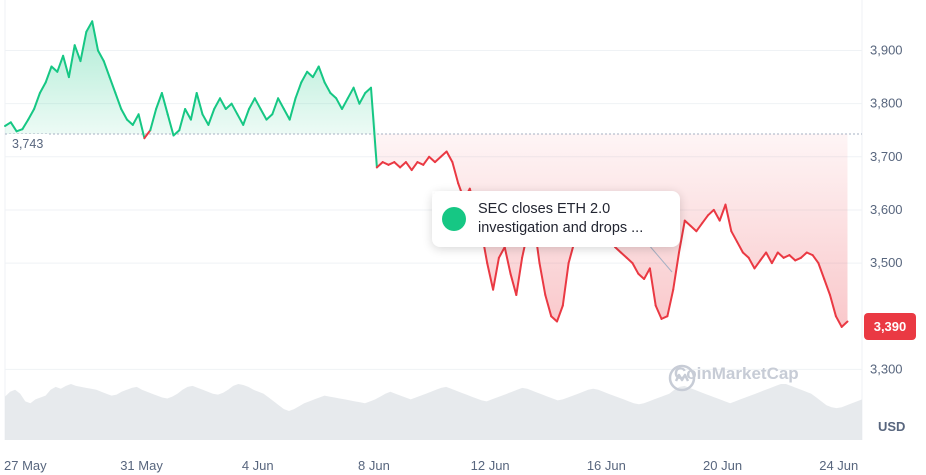 This screenshot has width=926, height=475. I want to click on y-tick-label: 3,600, so click(886, 209).